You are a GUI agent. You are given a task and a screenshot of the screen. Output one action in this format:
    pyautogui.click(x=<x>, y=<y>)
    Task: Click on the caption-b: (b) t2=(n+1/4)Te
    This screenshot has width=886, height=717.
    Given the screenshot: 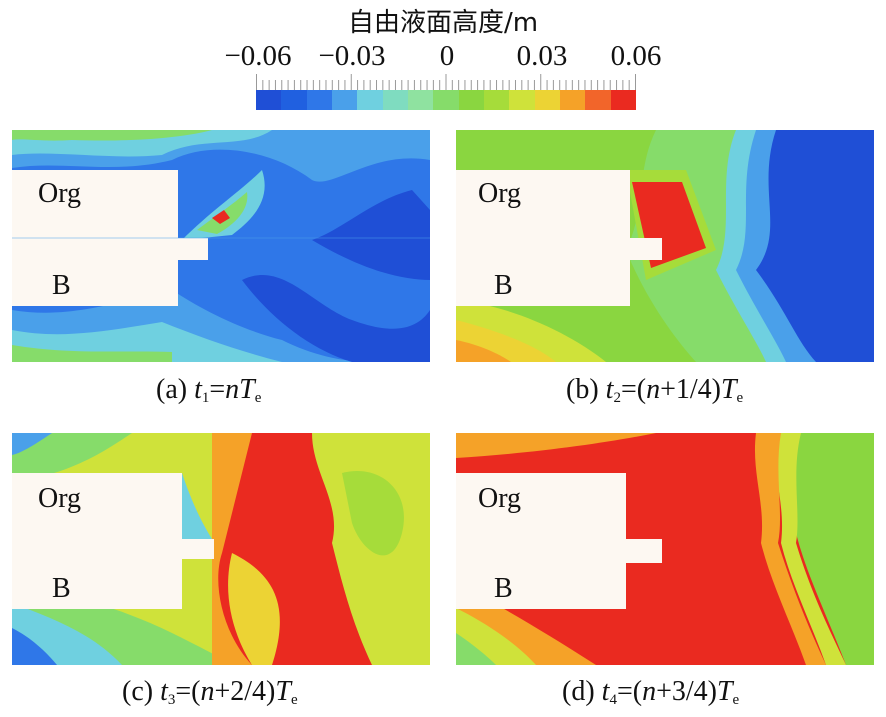 What is the action you would take?
    pyautogui.click(x=655, y=390)
    